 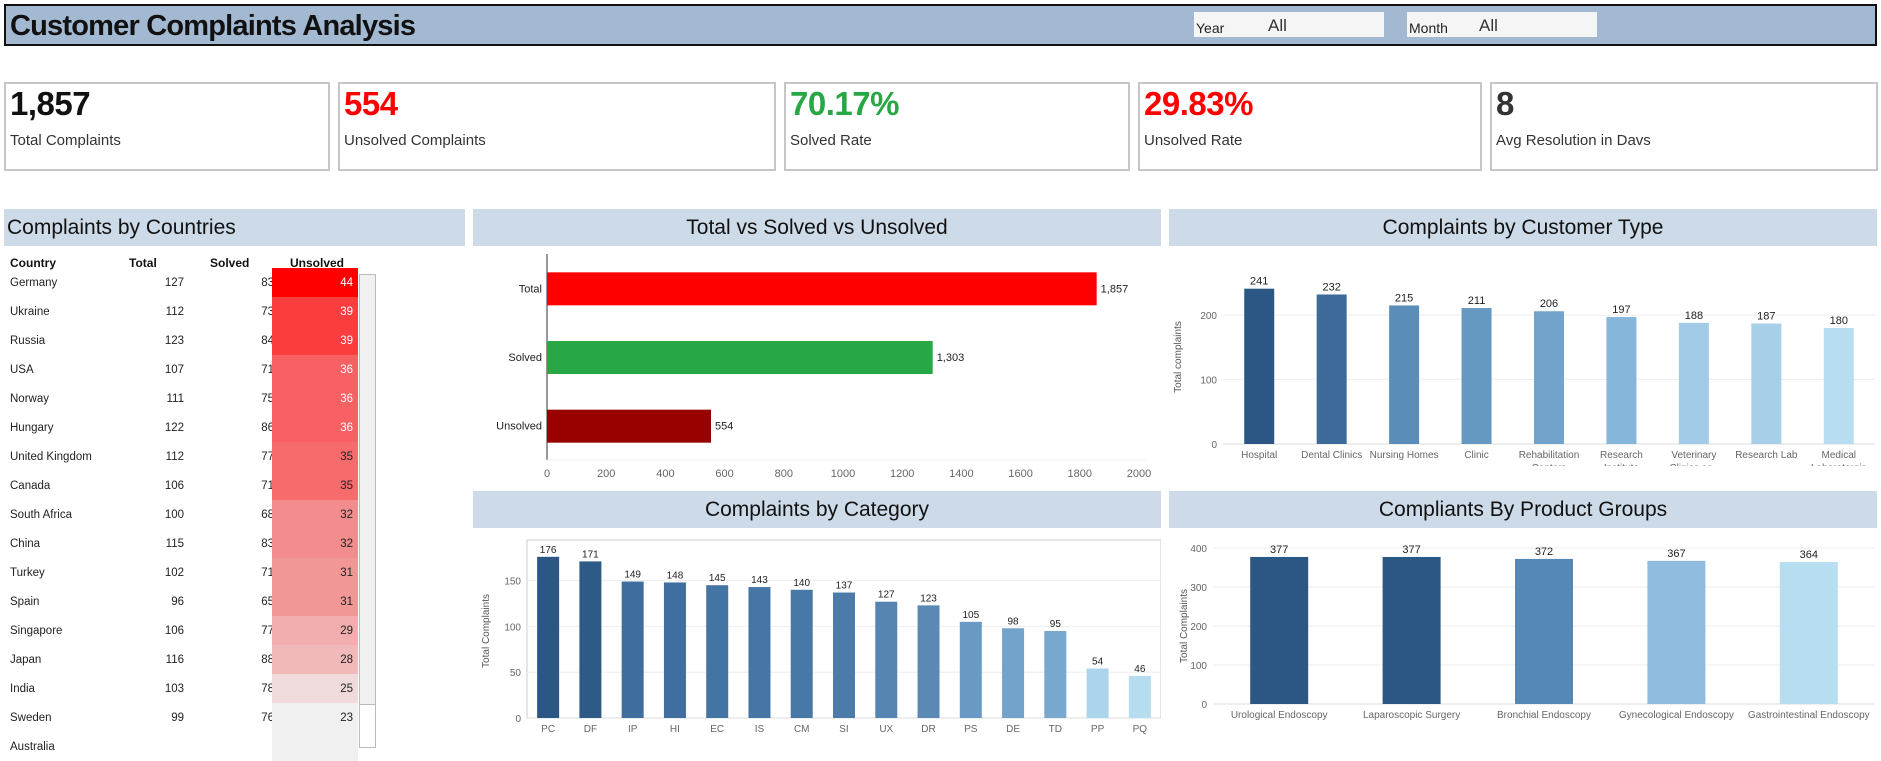 I want to click on total-cell: 111, so click(x=175, y=399).